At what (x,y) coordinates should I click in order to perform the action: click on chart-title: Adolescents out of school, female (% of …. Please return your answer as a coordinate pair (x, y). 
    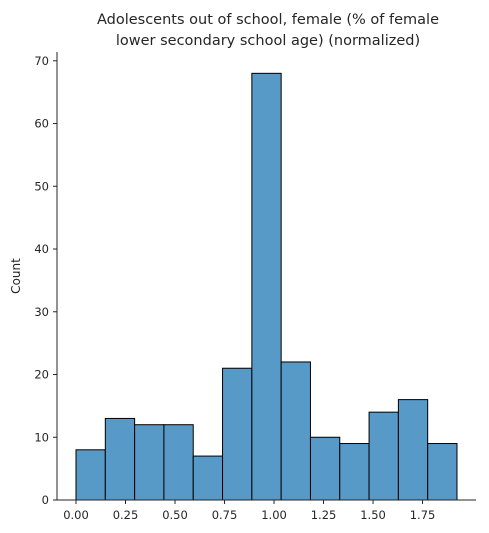
    Looking at the image, I should click on (268, 30).